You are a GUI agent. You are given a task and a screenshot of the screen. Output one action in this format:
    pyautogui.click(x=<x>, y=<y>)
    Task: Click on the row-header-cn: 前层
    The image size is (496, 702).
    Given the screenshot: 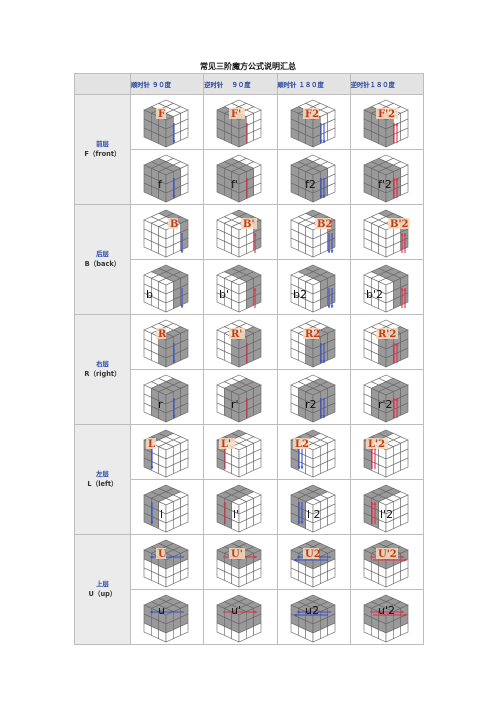 What is the action you would take?
    pyautogui.click(x=102, y=144)
    